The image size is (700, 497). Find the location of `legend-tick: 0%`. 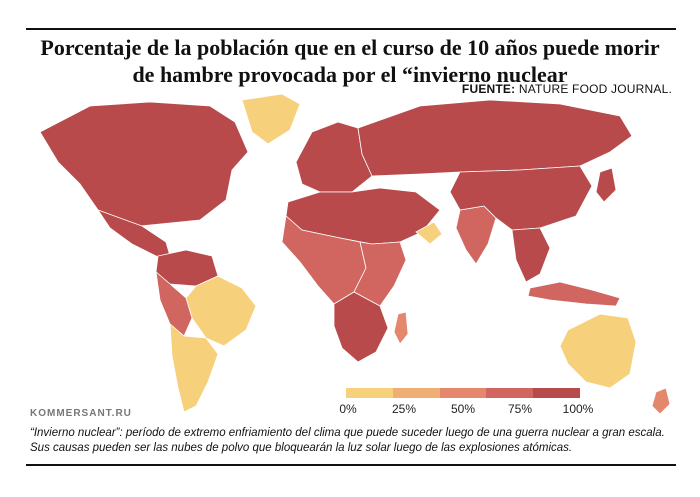

legend-tick: 0% is located at coordinates (348, 409).